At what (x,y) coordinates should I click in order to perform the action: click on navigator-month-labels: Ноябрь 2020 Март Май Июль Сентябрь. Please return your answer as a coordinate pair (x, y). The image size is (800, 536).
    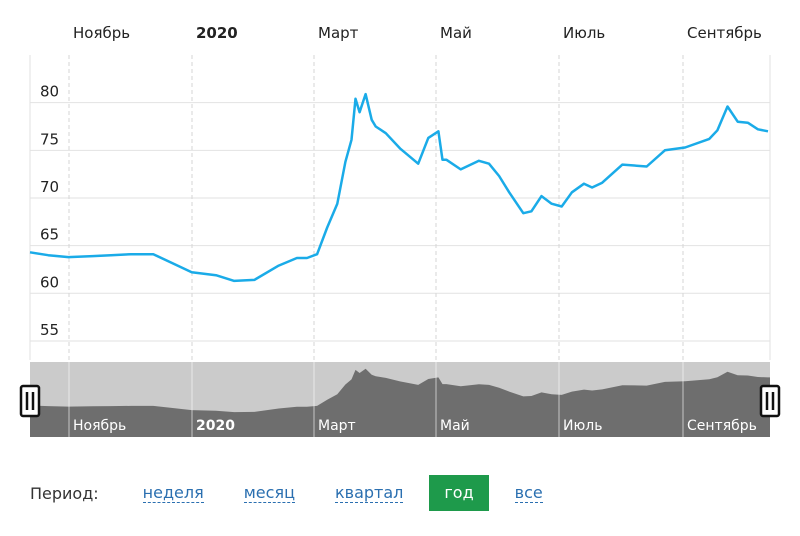
    Looking at the image, I should click on (415, 426).